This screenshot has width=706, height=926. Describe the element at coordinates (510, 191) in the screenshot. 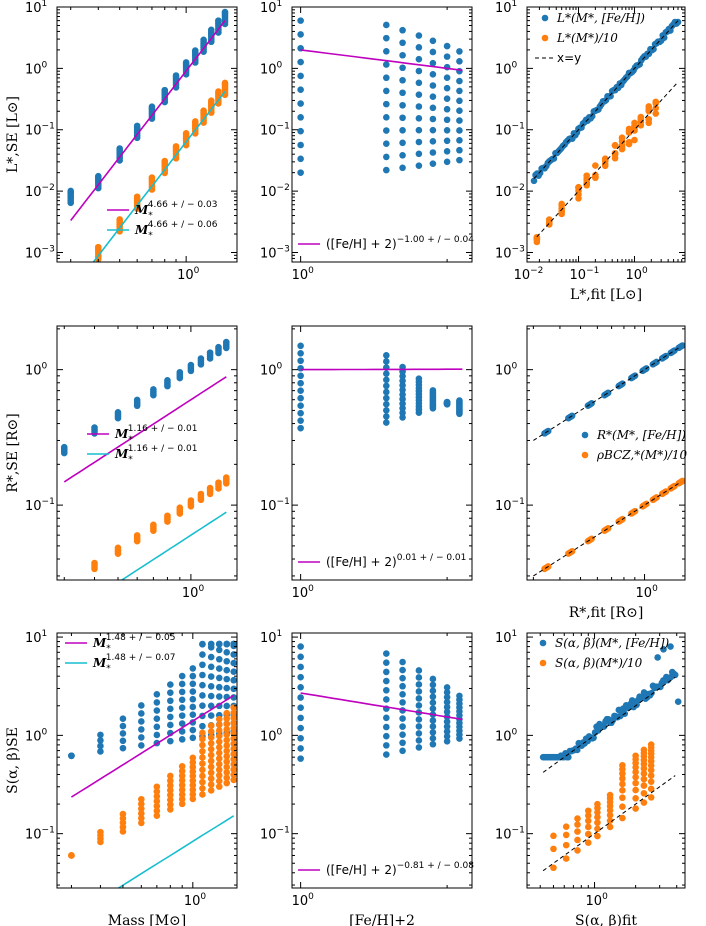

I see `y-tick-label: 10⁻²` at that location.